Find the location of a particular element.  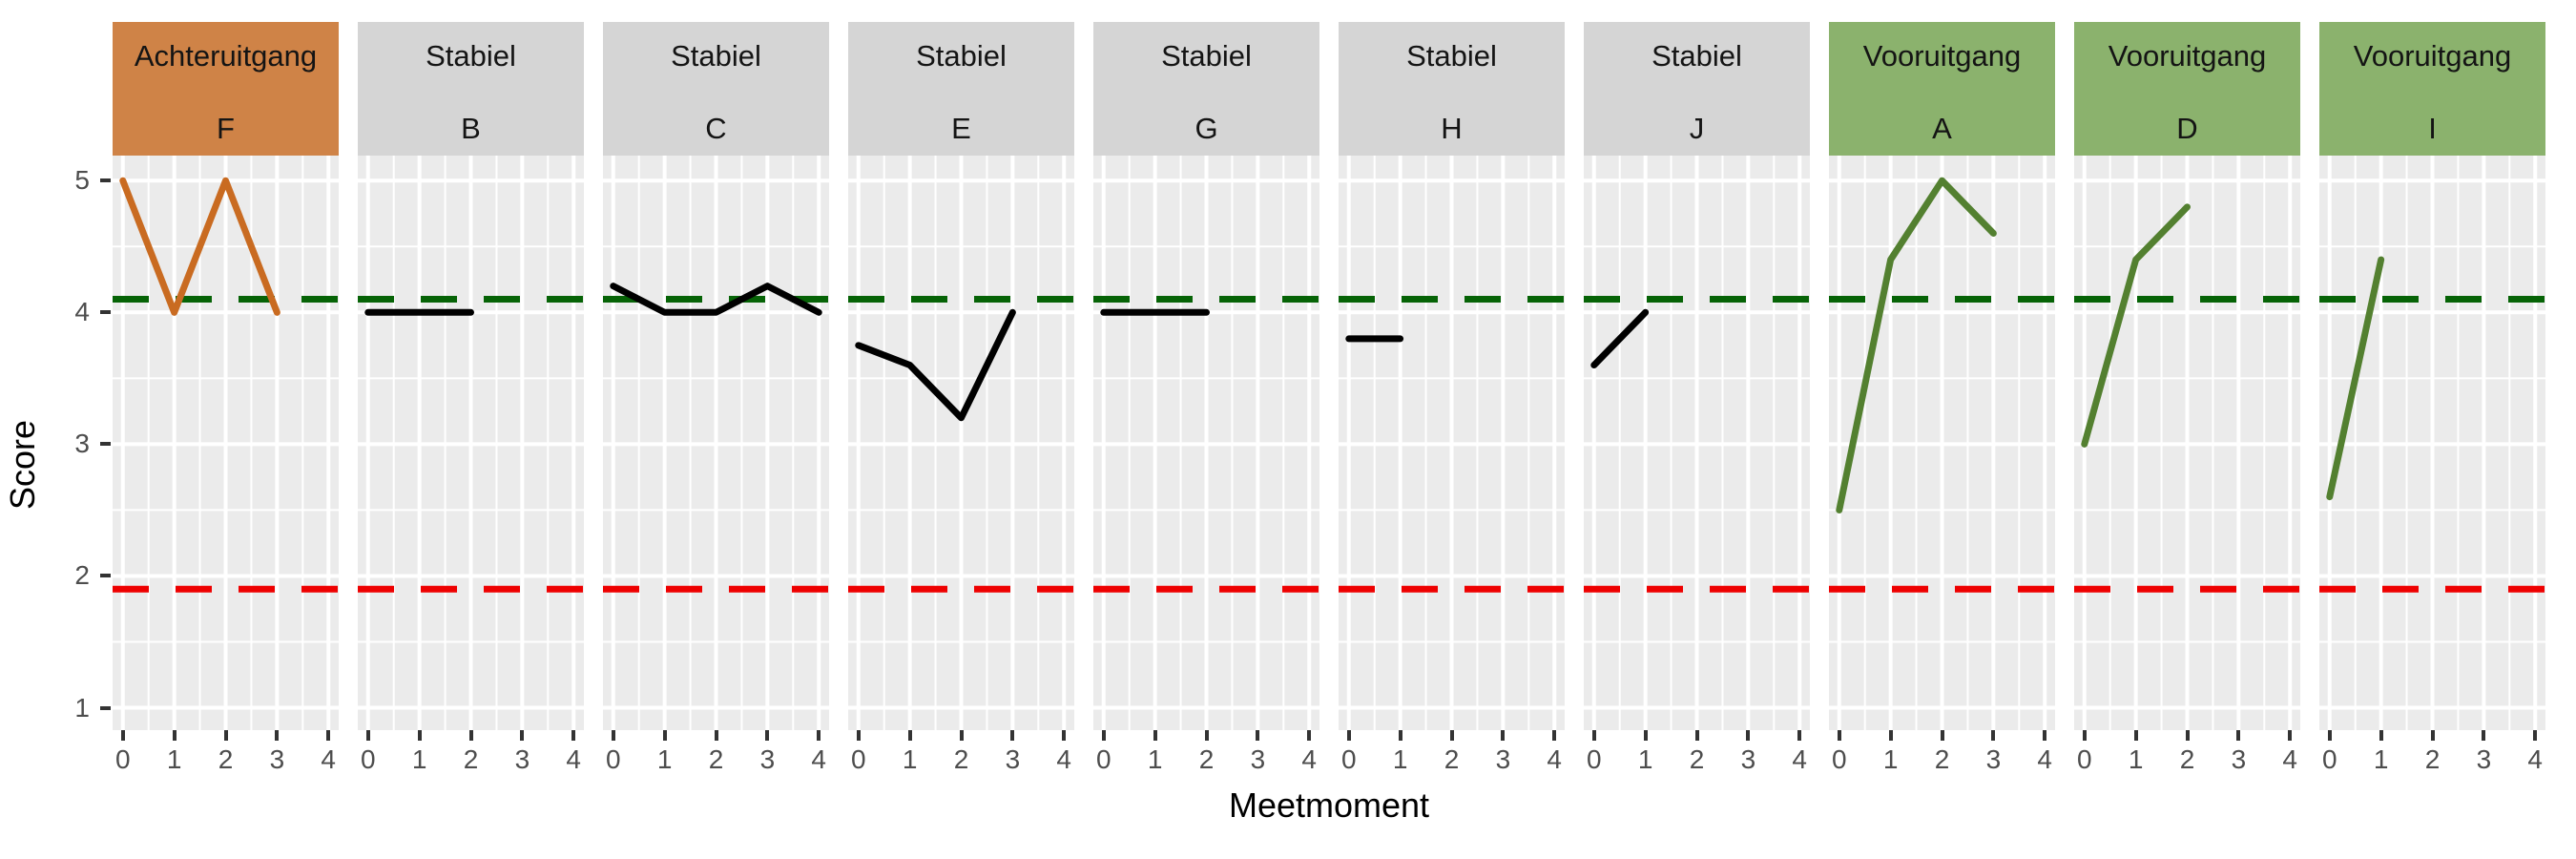

x-axis-panel-B: 0 1 2 3 4 is located at coordinates (471, 763).